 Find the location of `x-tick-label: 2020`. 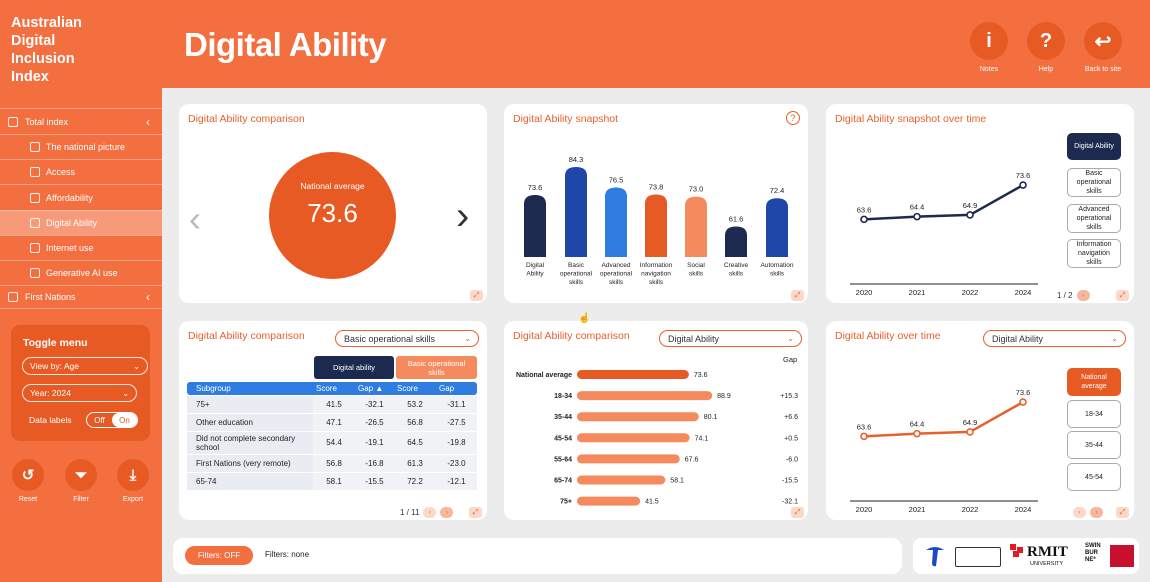

x-tick-label: 2020 is located at coordinates (864, 509).